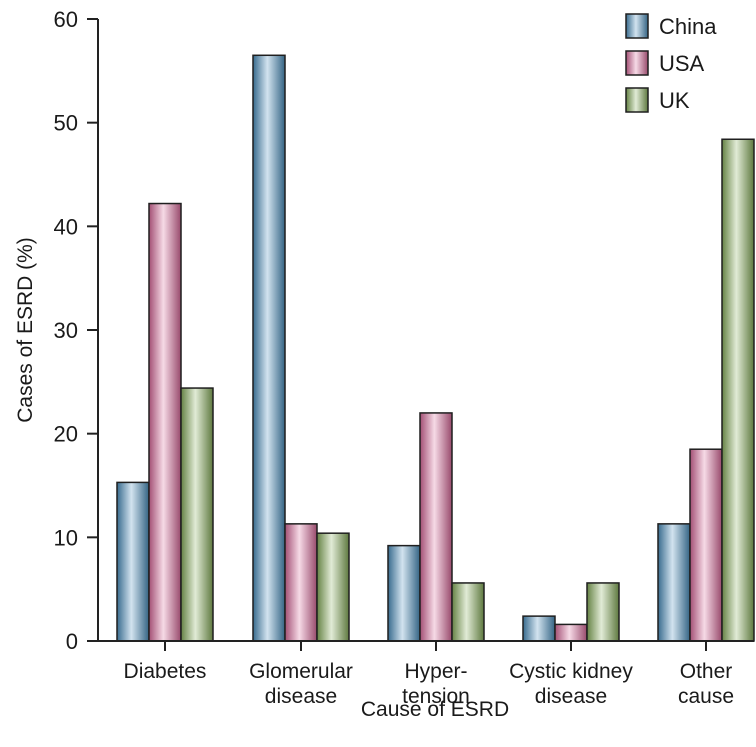 The width and height of the screenshot is (756, 747). What do you see at coordinates (637, 26) in the screenshot?
I see `legend-swatch-china` at bounding box center [637, 26].